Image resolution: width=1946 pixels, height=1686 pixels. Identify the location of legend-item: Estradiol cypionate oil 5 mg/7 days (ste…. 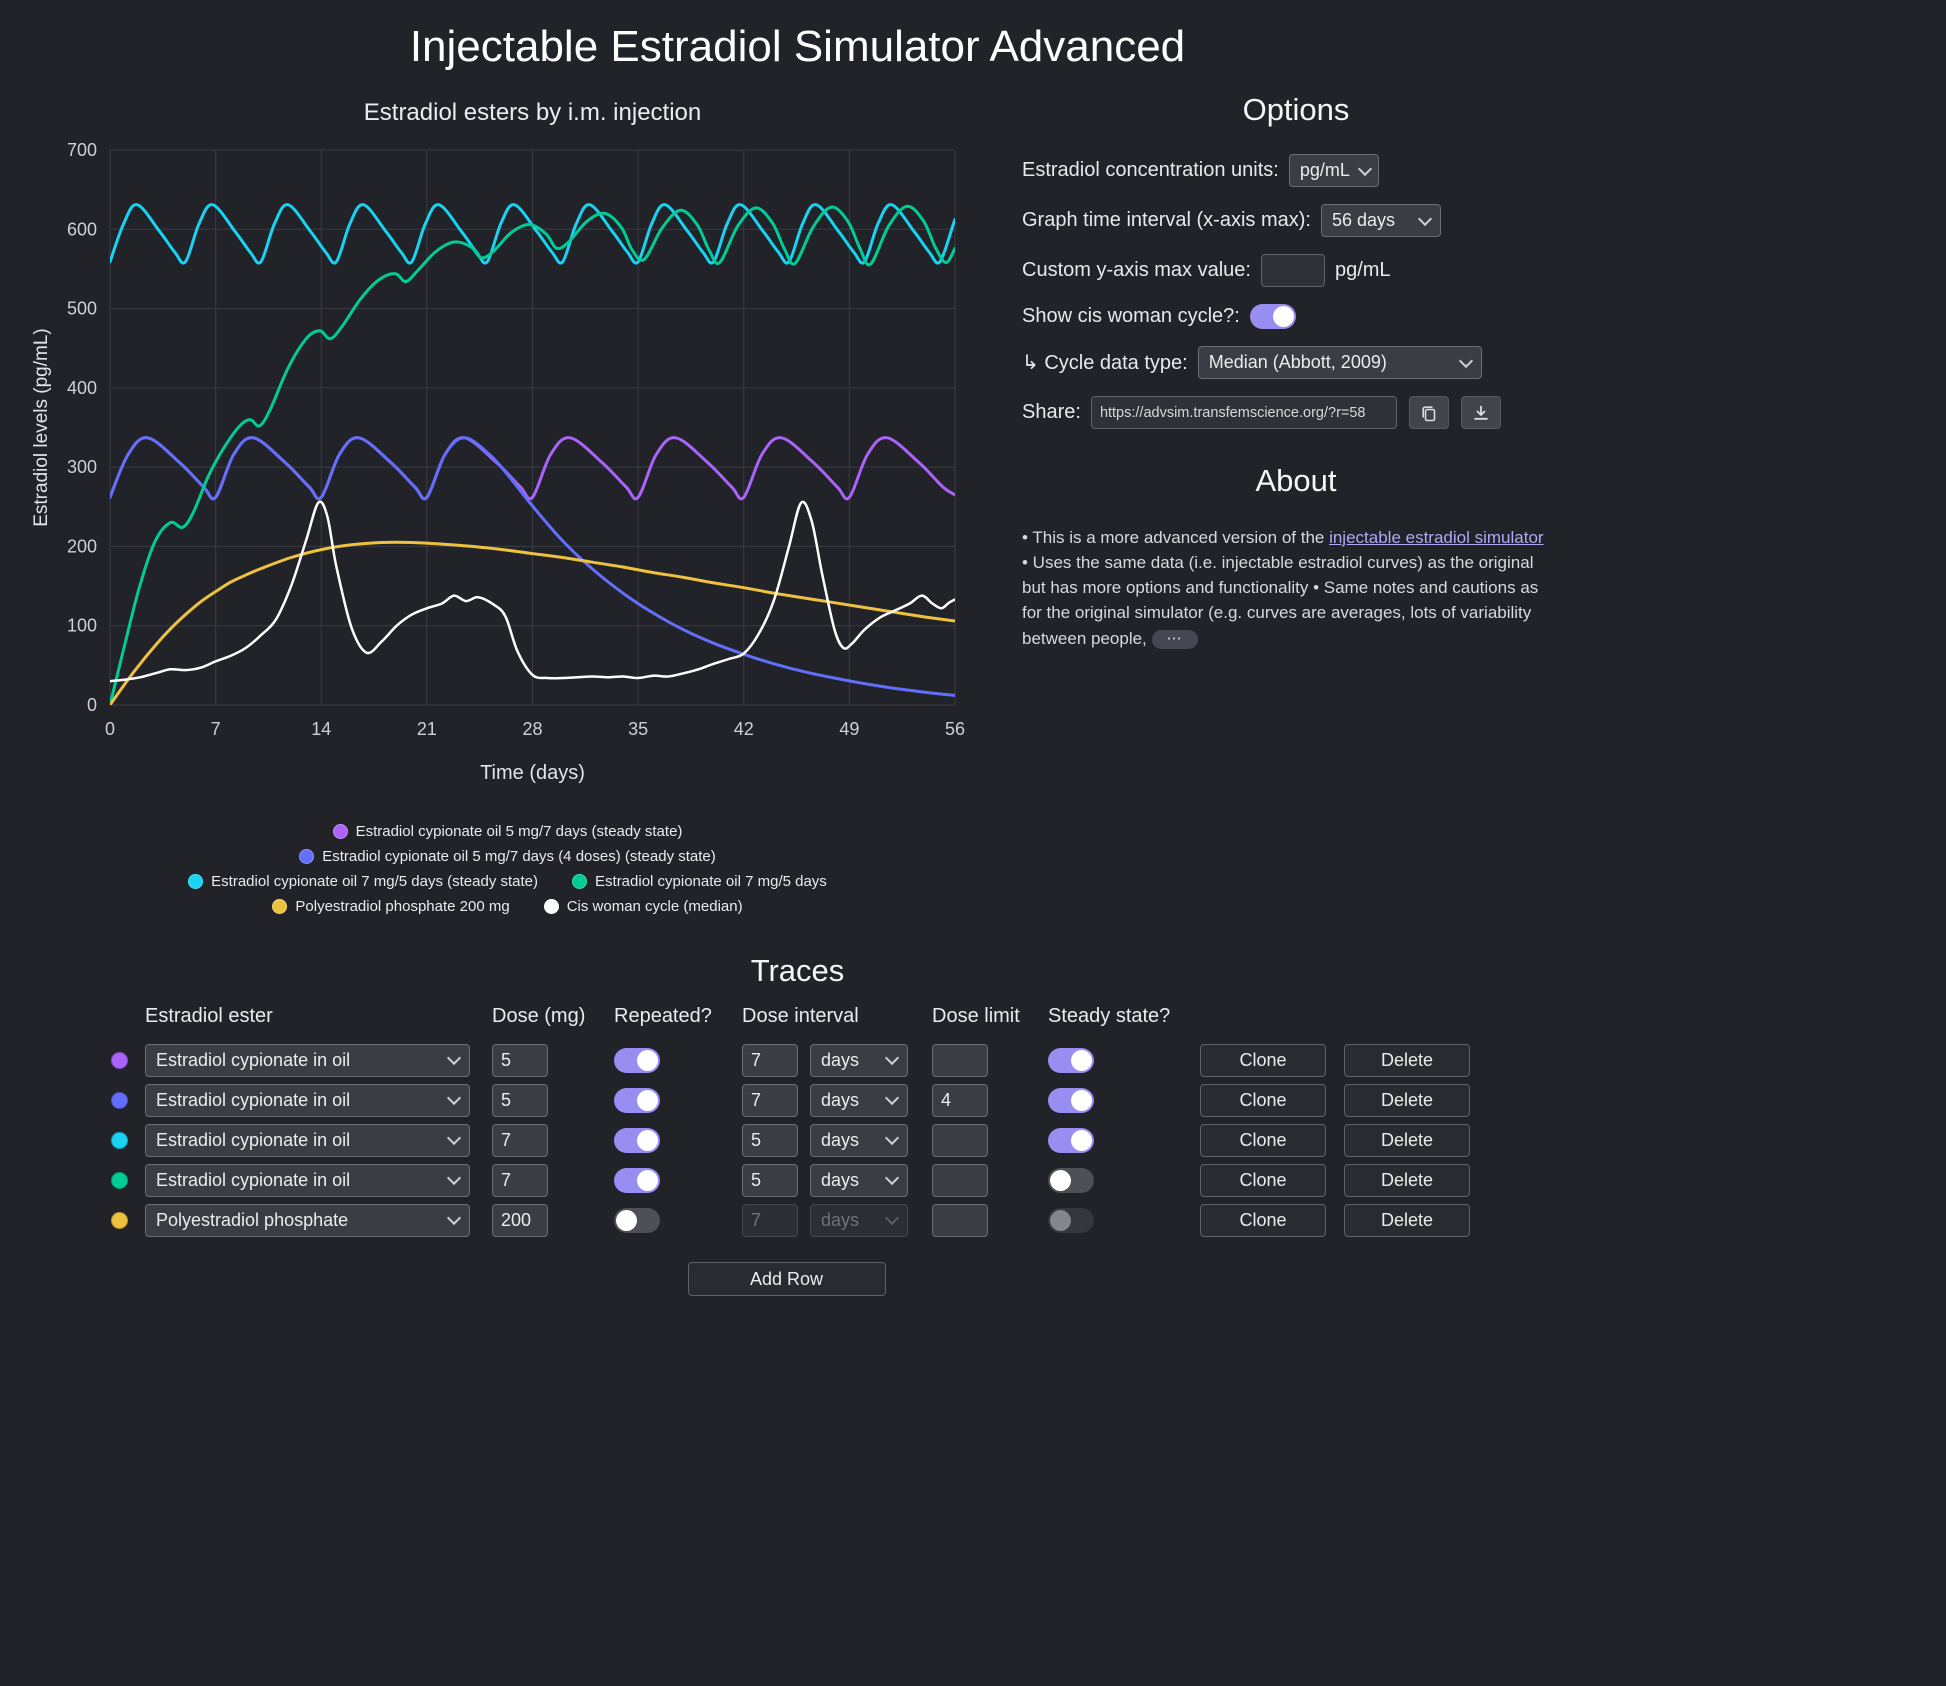
(507, 831).